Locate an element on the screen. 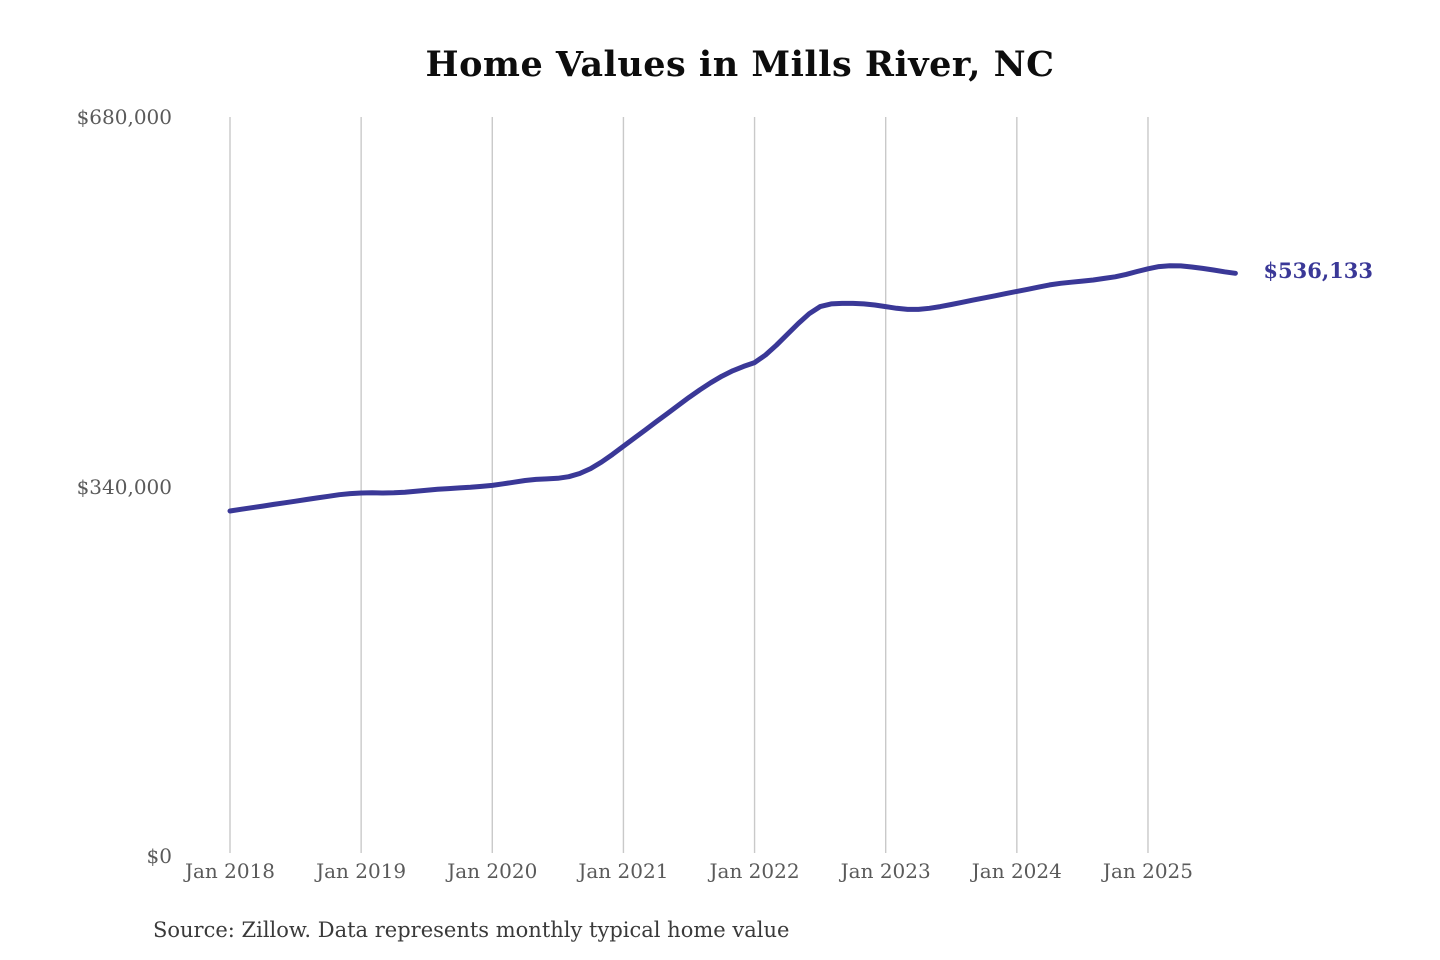 The image size is (1440, 960). x-tick-label: Jan 2020 is located at coordinates (492, 871).